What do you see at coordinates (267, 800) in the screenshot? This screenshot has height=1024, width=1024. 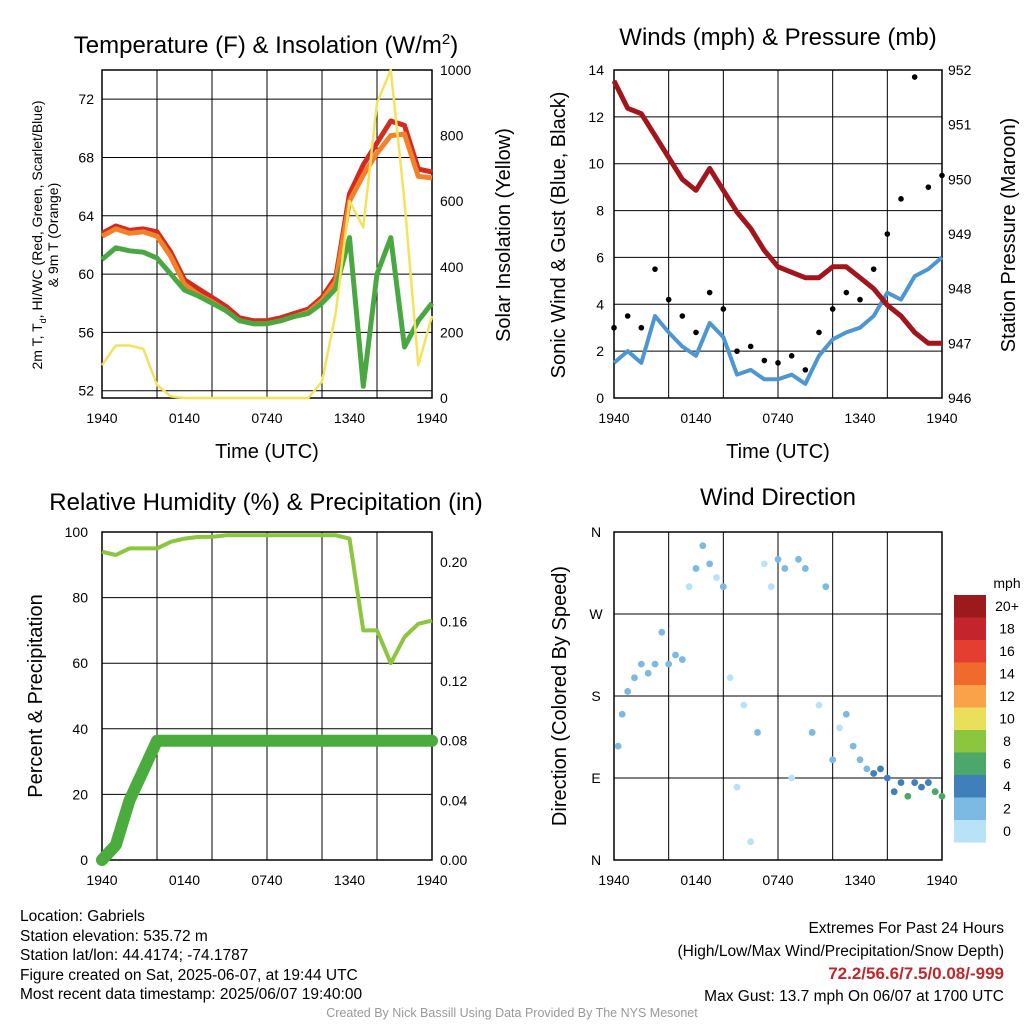 I see `series-line-precipitation` at bounding box center [267, 800].